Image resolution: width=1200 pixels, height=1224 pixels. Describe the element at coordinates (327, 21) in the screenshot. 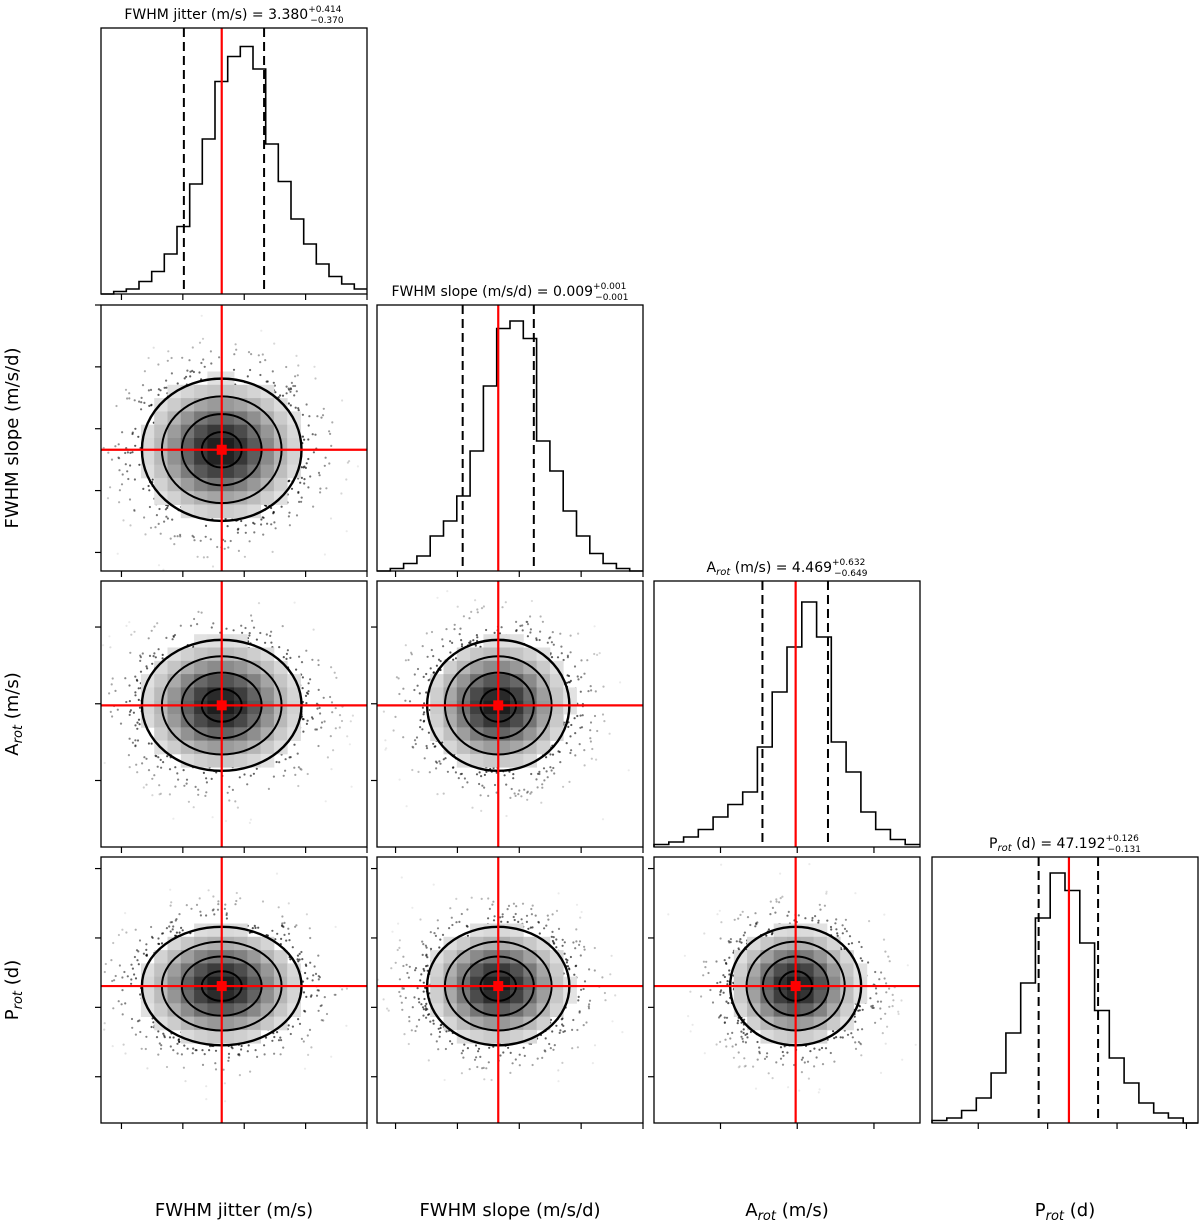

I see `title-lower-error: −0.370` at that location.